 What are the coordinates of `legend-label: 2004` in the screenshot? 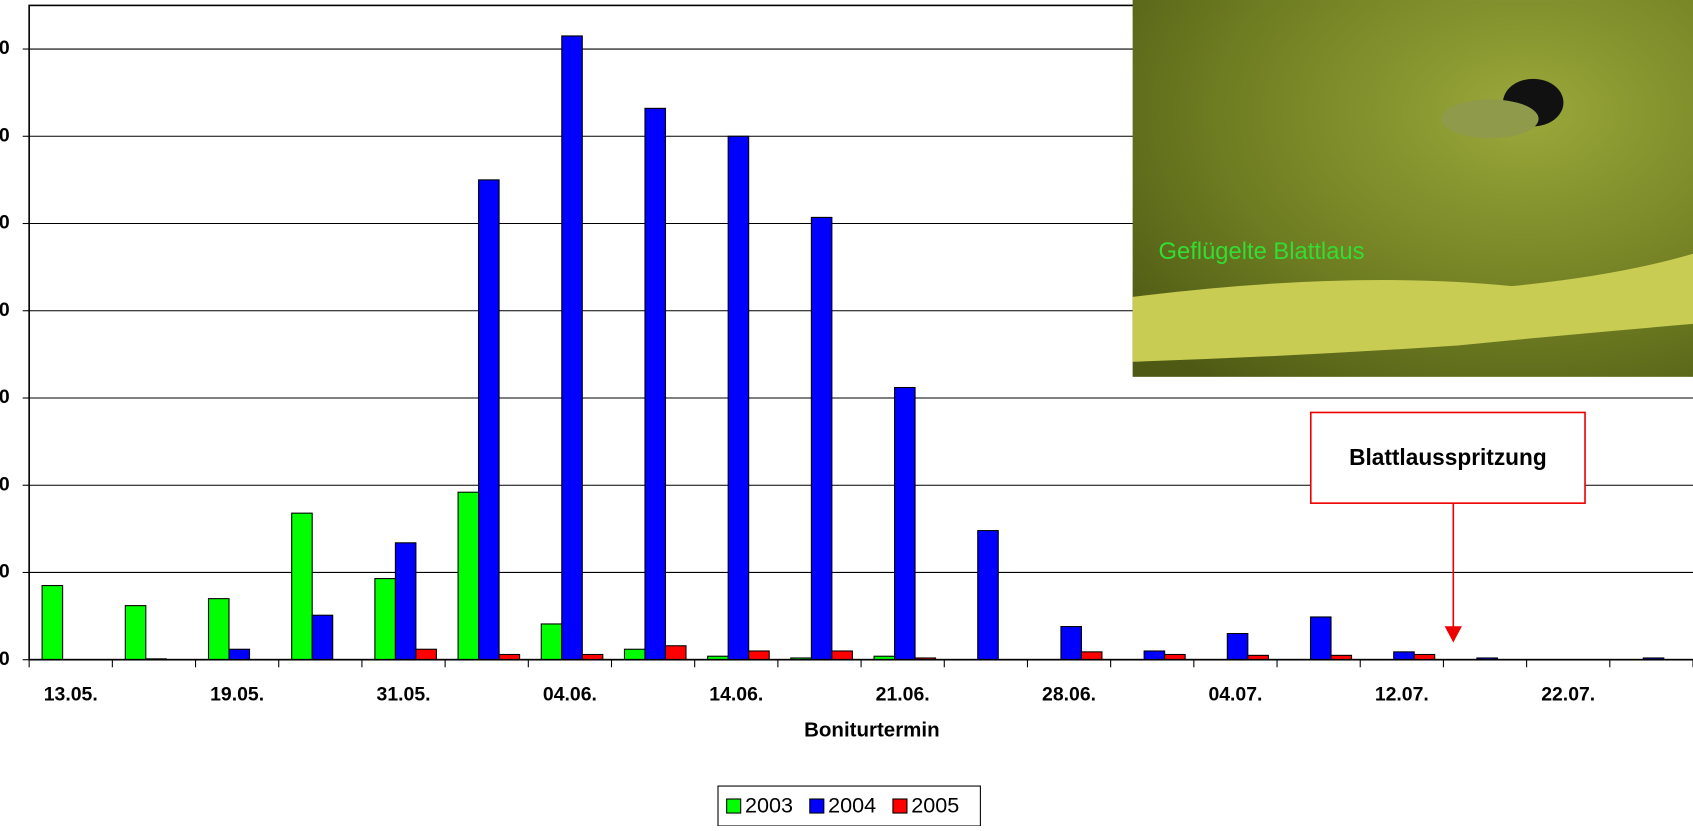 It's located at (852, 804).